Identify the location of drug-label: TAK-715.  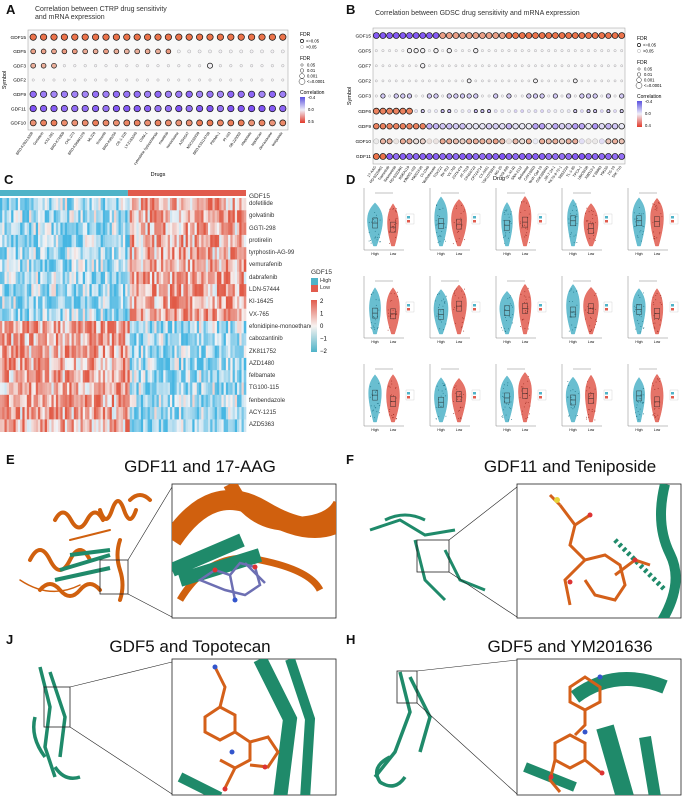
(616, 172).